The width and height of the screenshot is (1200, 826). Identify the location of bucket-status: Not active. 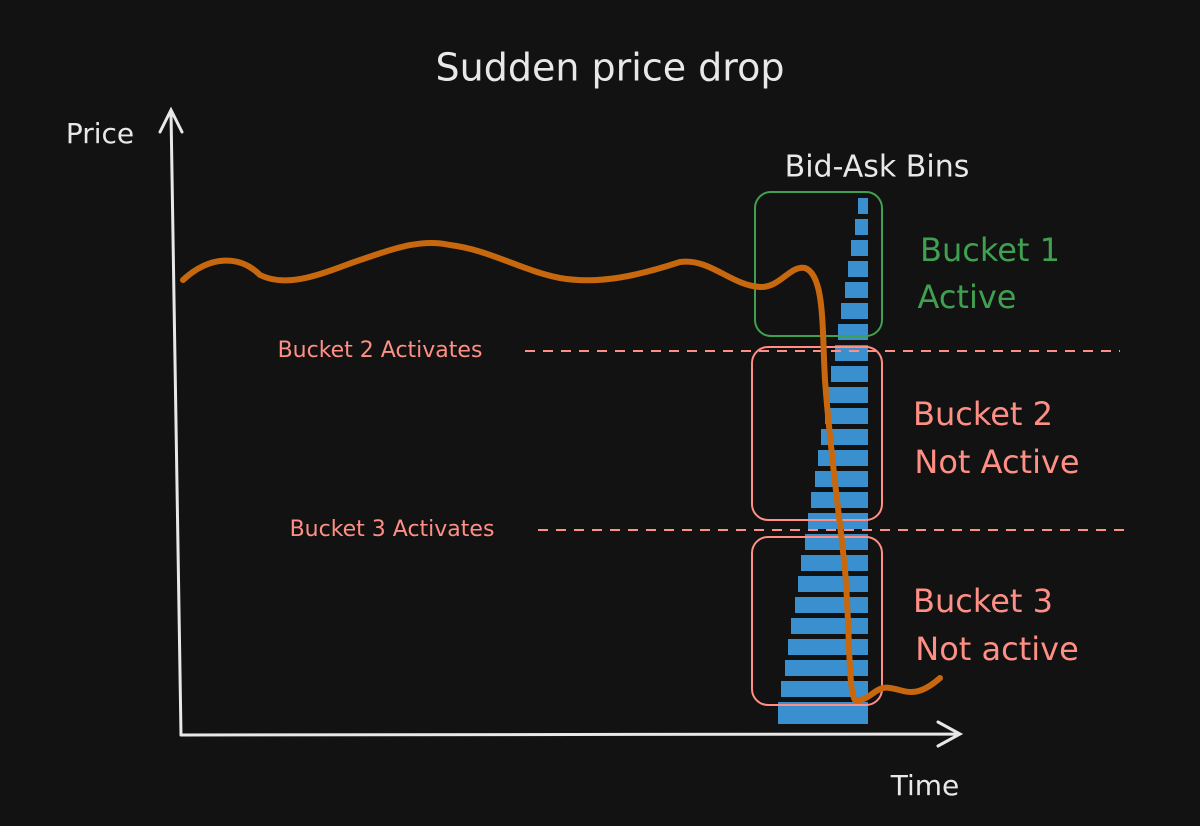
(997, 649).